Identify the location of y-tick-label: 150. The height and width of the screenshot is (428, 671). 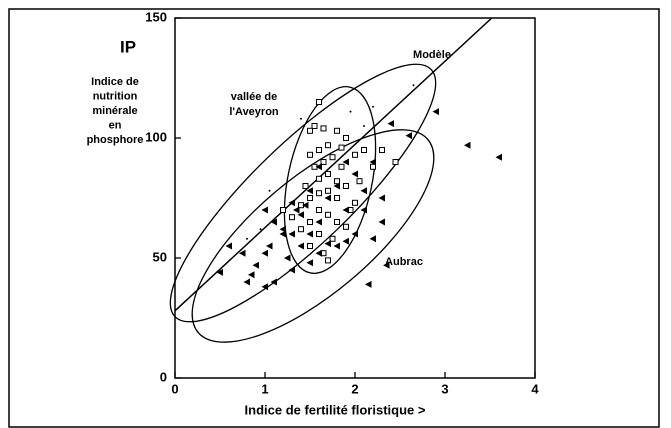
(156, 16).